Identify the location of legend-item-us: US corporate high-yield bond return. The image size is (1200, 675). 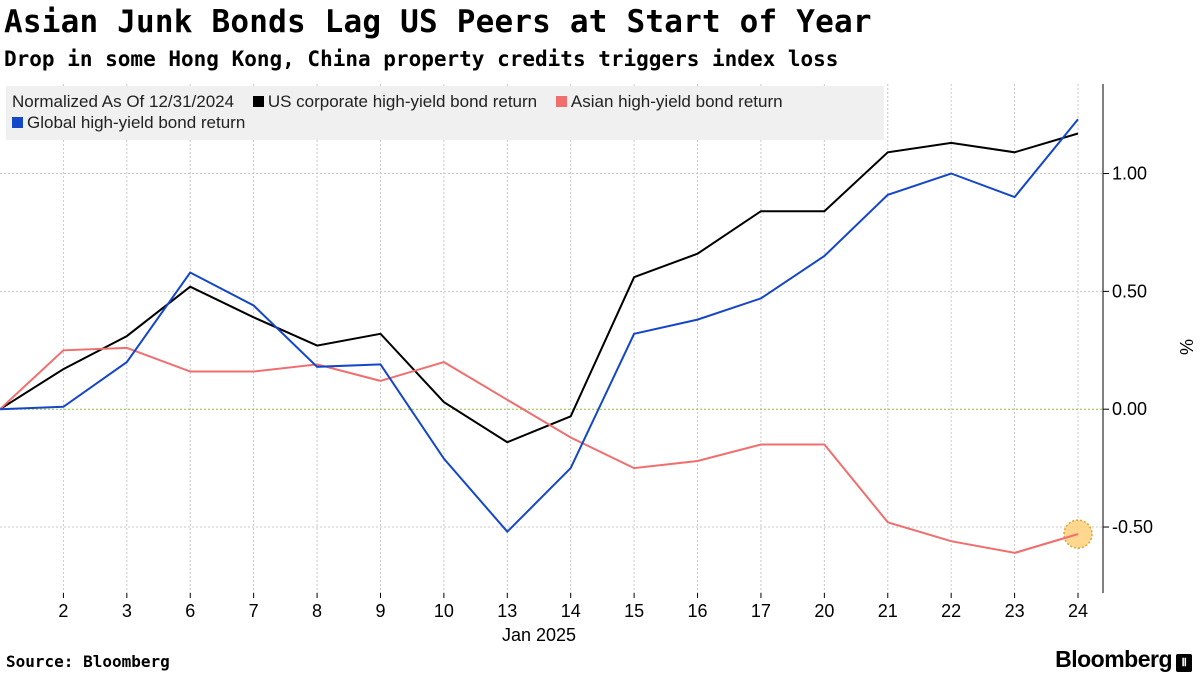
(395, 102).